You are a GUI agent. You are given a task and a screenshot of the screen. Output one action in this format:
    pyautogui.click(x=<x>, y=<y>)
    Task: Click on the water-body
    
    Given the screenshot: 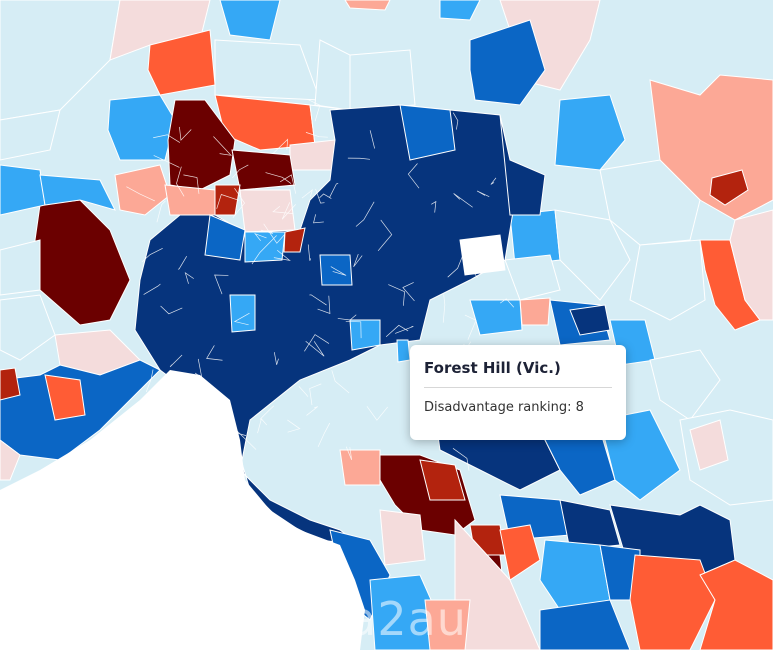 What is the action you would take?
    pyautogui.click(x=482, y=255)
    